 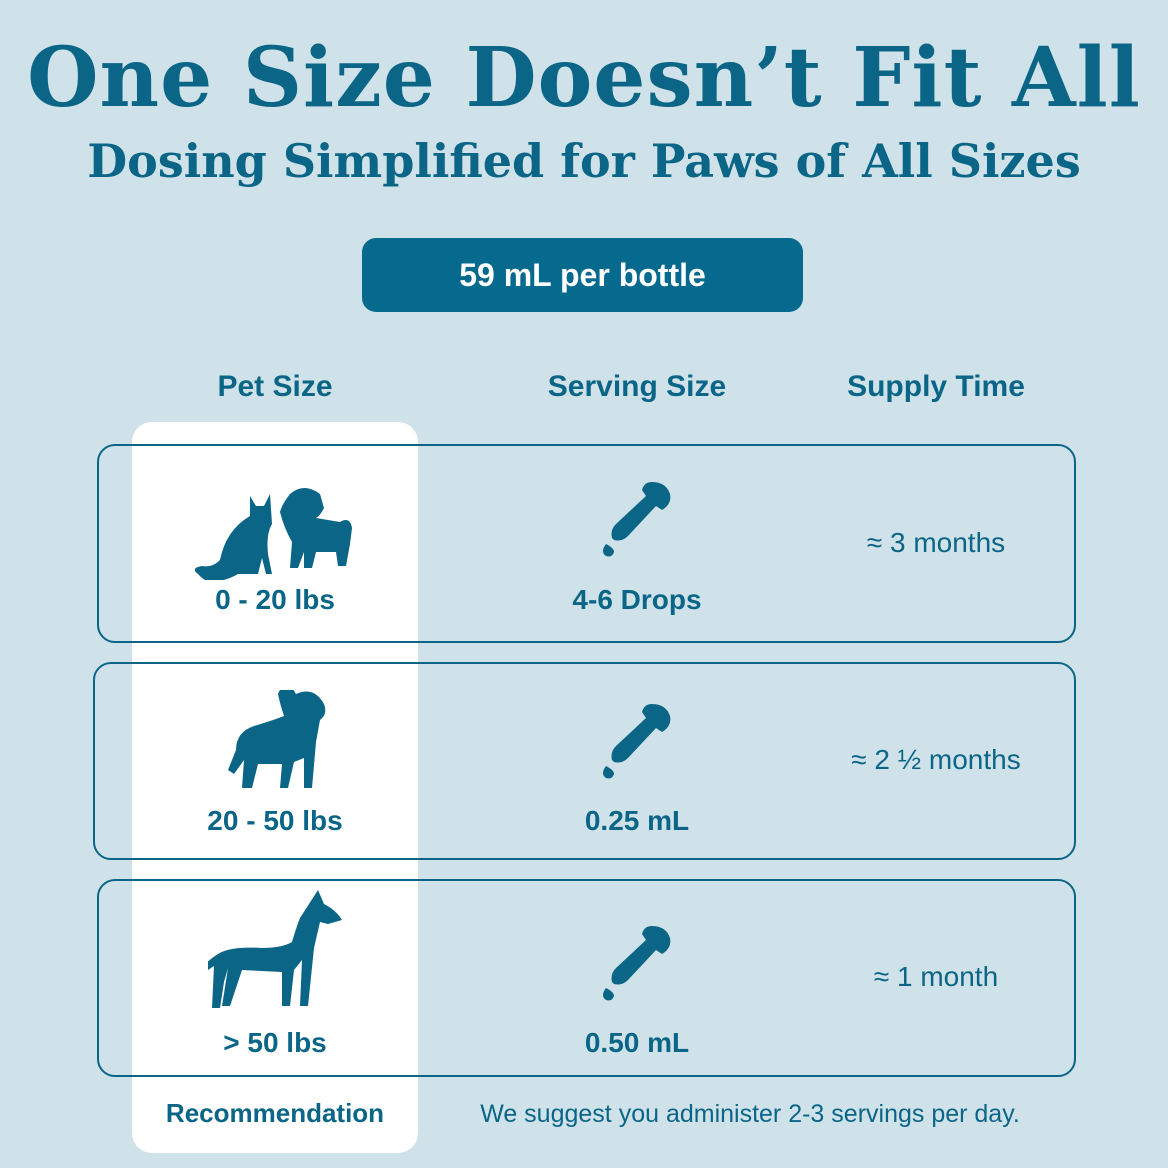 What do you see at coordinates (277, 741) in the screenshot?
I see `medium-dog-icon` at bounding box center [277, 741].